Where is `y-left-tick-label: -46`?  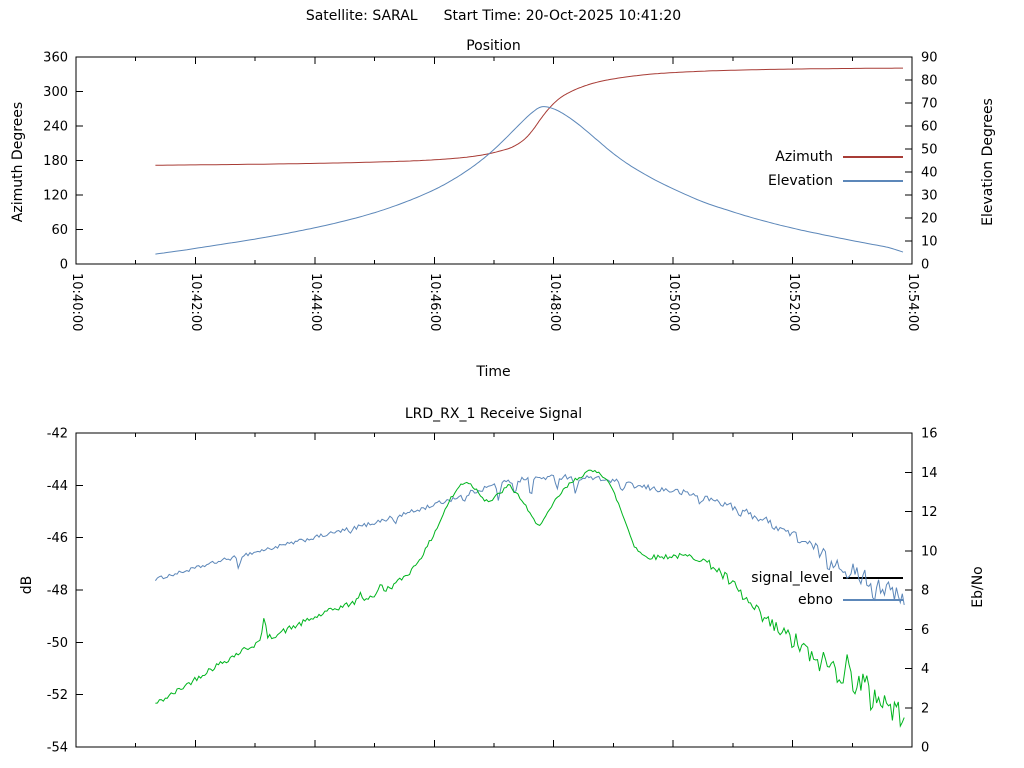 y-left-tick-label: -46 is located at coordinates (57, 538).